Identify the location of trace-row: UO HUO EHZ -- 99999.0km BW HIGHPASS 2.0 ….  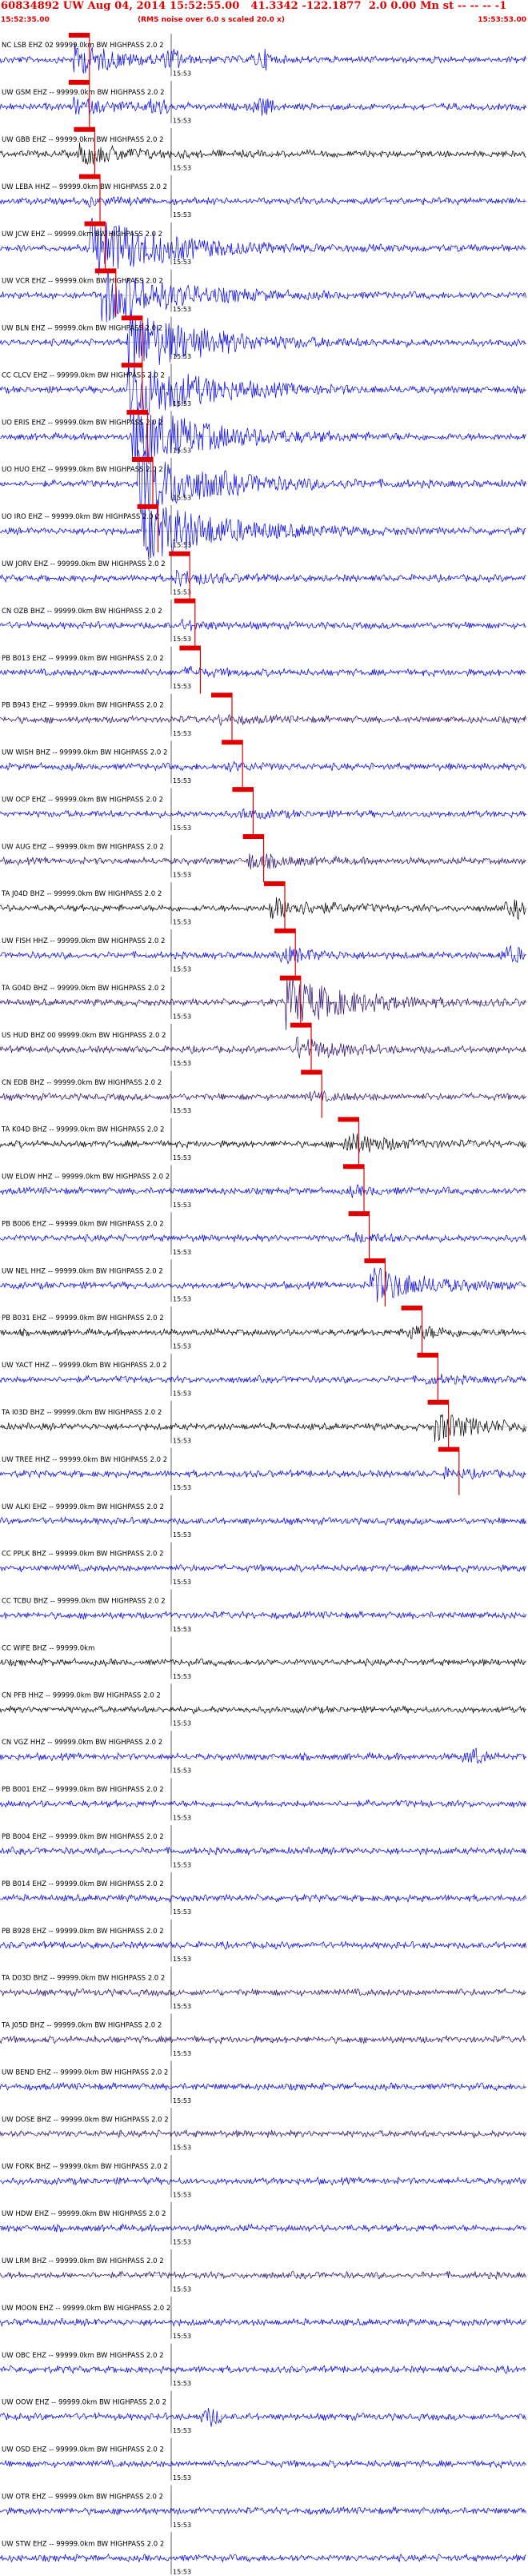
(263, 482).